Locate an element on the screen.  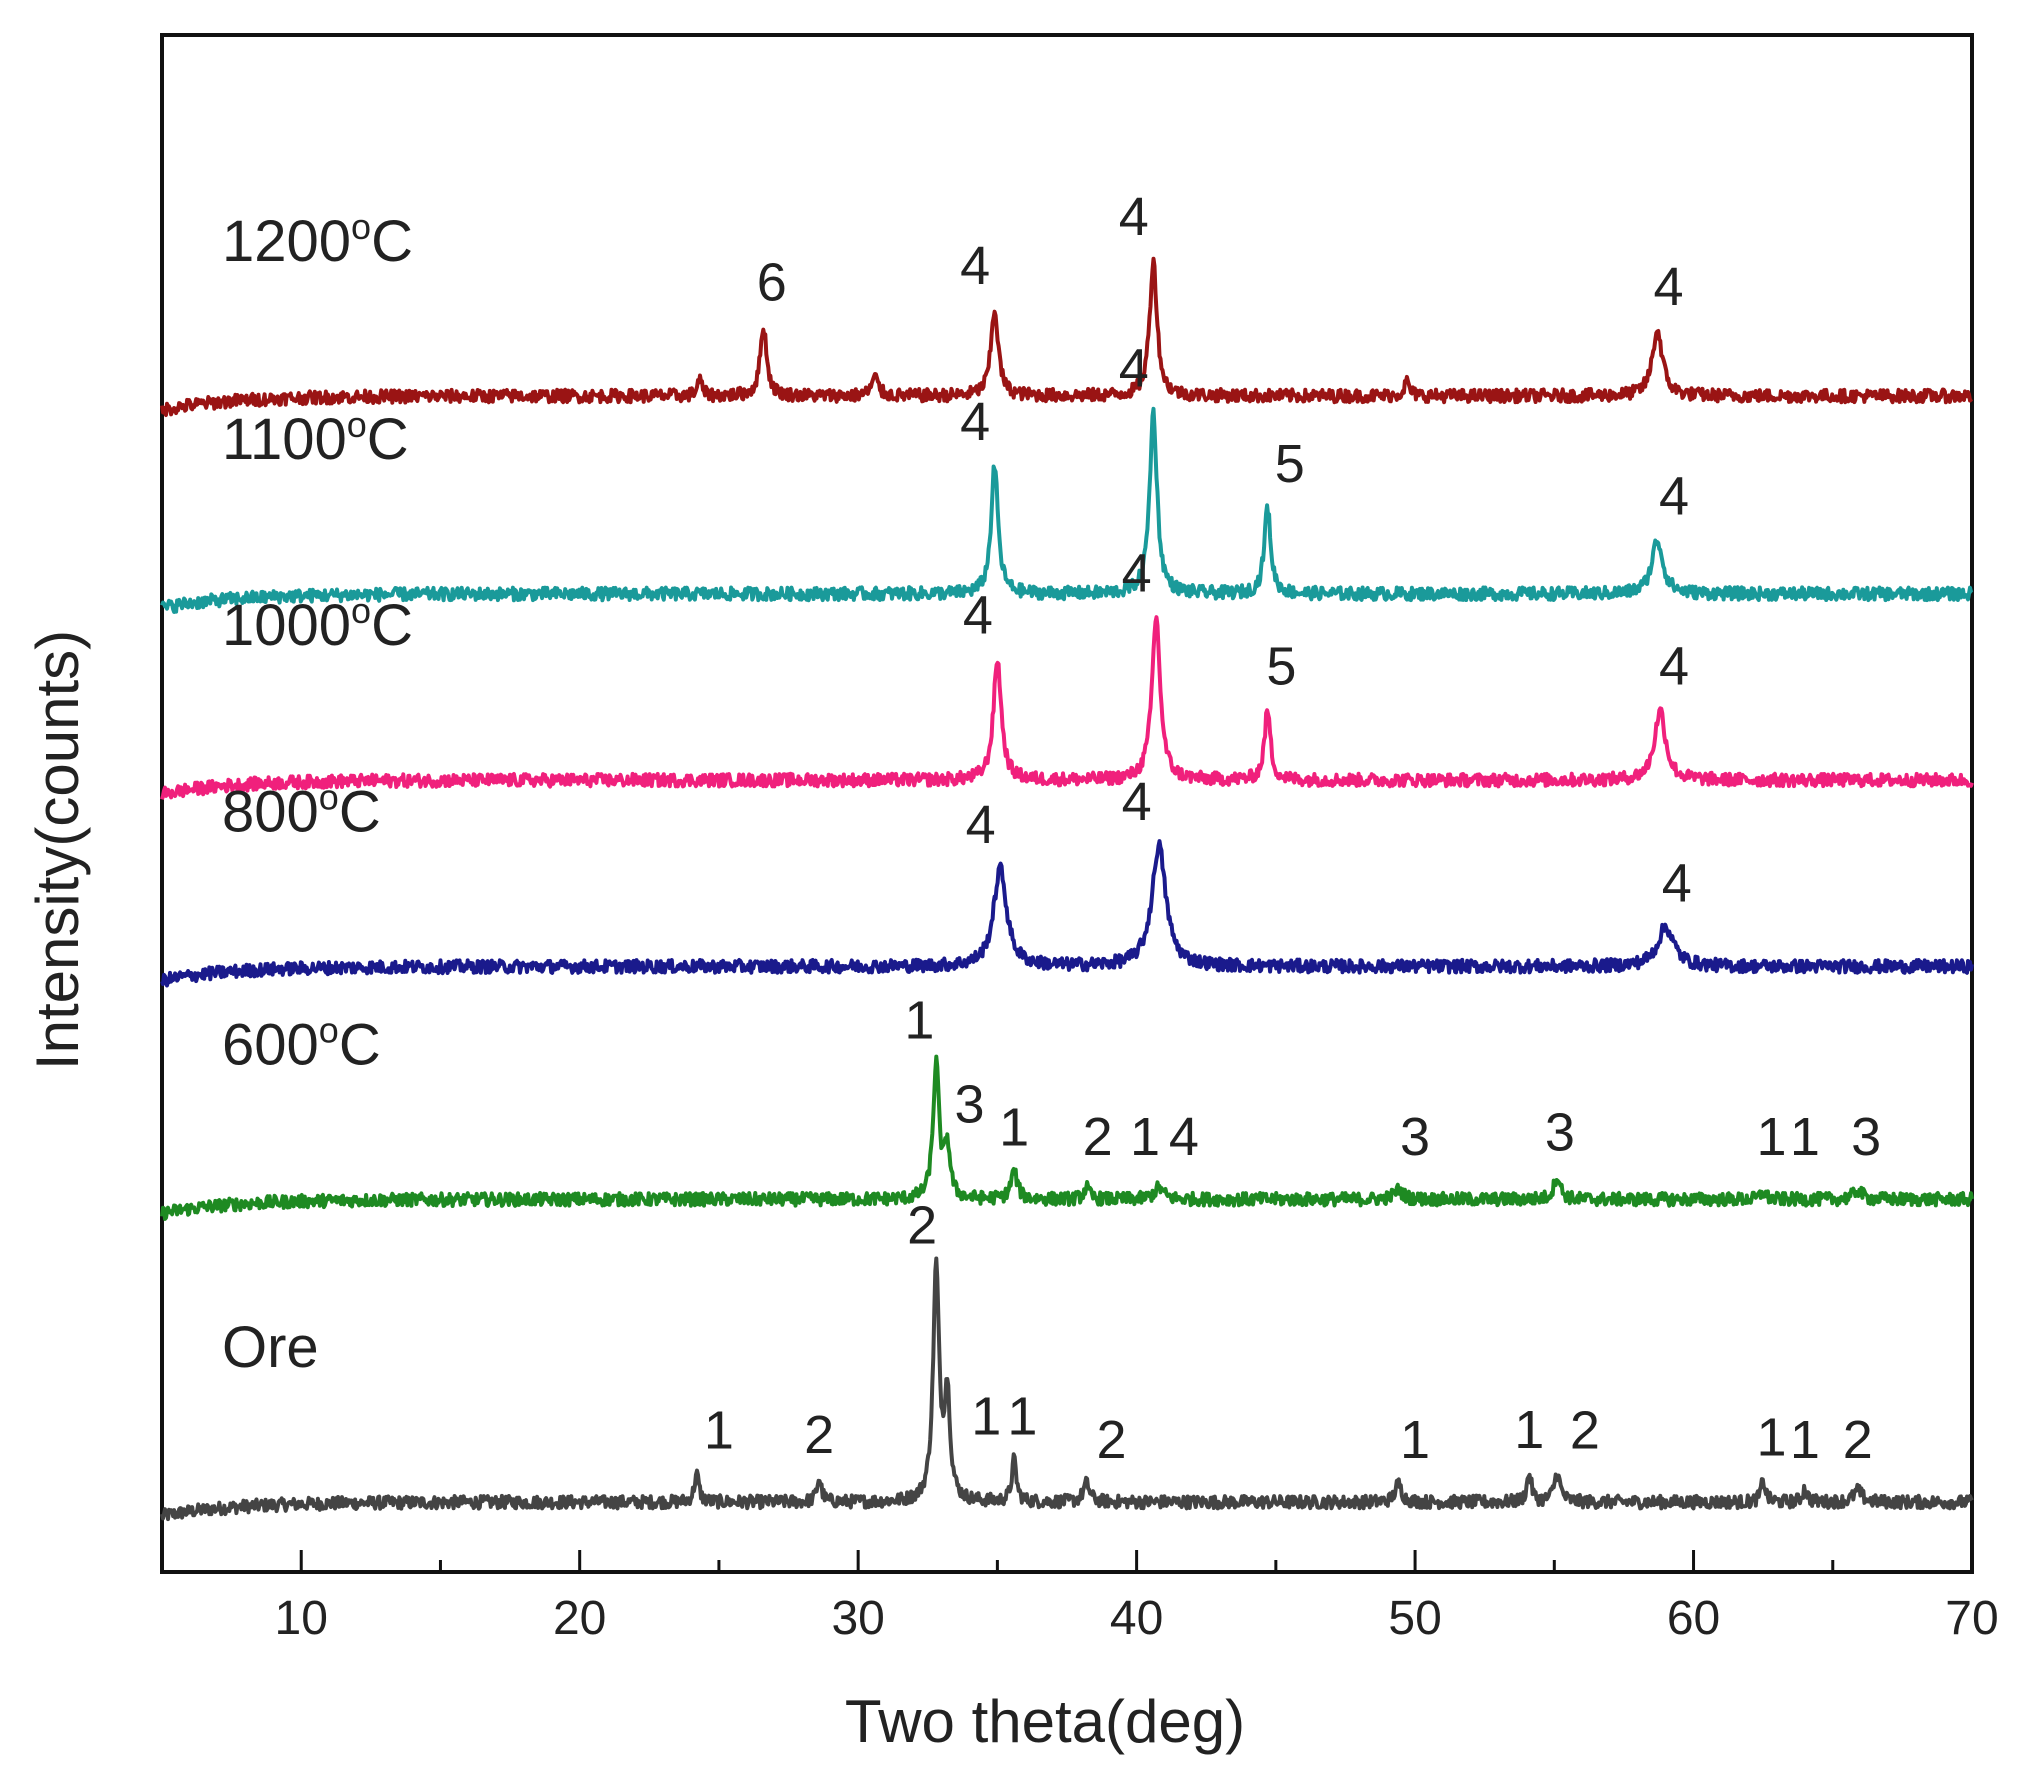
y-axis-title: Intensity(counts) is located at coordinates (57, 850).